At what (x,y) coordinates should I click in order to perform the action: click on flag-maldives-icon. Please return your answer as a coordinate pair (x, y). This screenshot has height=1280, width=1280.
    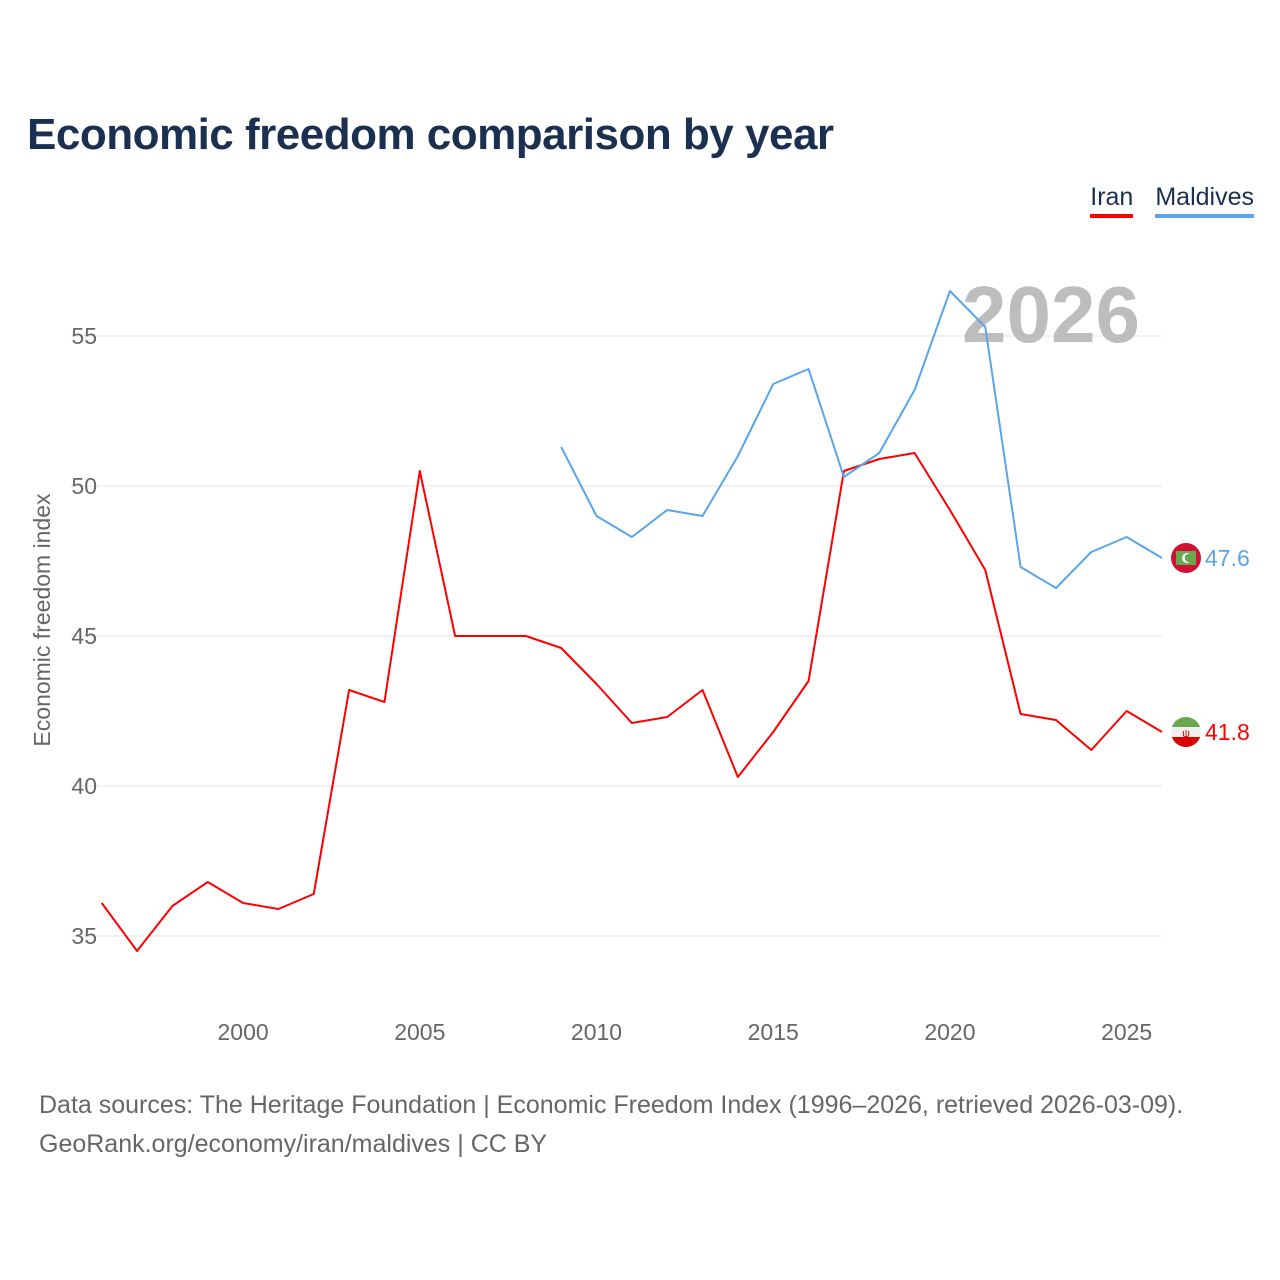
    Looking at the image, I should click on (1186, 558).